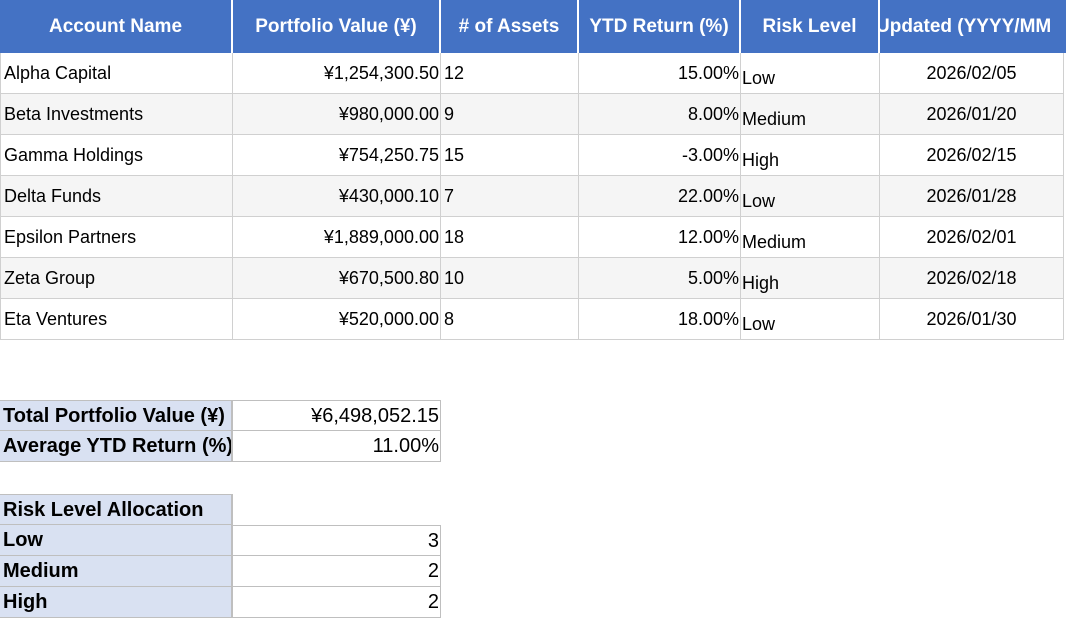 The height and width of the screenshot is (619, 1066). I want to click on cell-portfolio-value: ¥1,254,300.50, so click(337, 73).